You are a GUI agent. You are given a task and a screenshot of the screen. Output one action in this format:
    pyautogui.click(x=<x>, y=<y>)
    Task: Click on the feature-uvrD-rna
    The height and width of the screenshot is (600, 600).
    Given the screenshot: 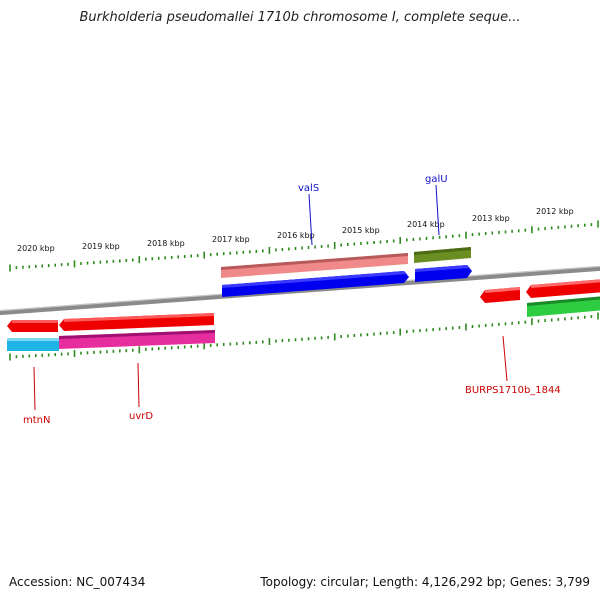 What is the action you would take?
    pyautogui.click(x=137, y=339)
    